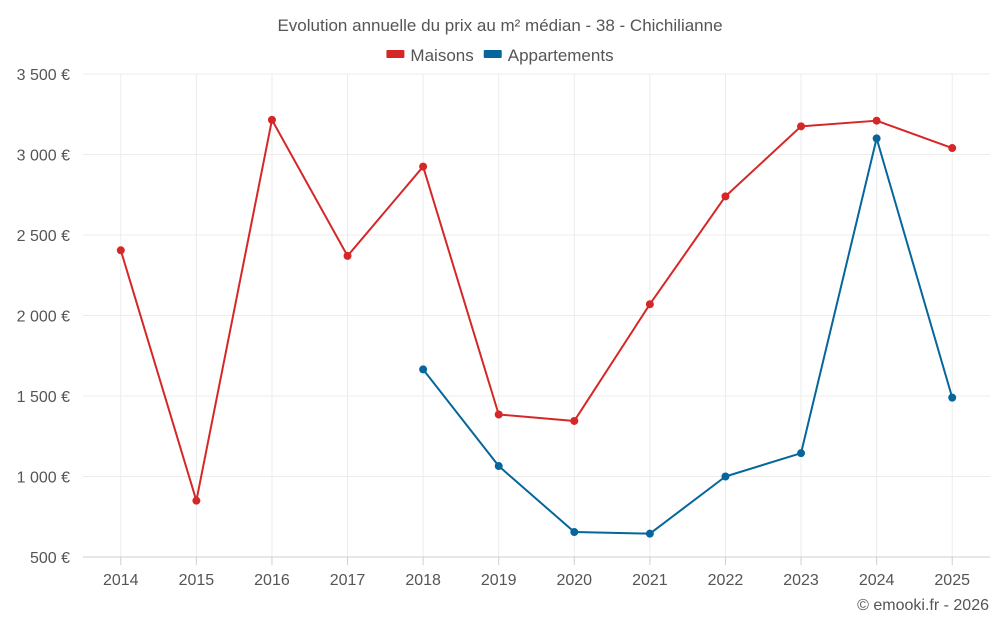 The height and width of the screenshot is (625, 1000). I want to click on x-tick-label: 2016, so click(272, 580).